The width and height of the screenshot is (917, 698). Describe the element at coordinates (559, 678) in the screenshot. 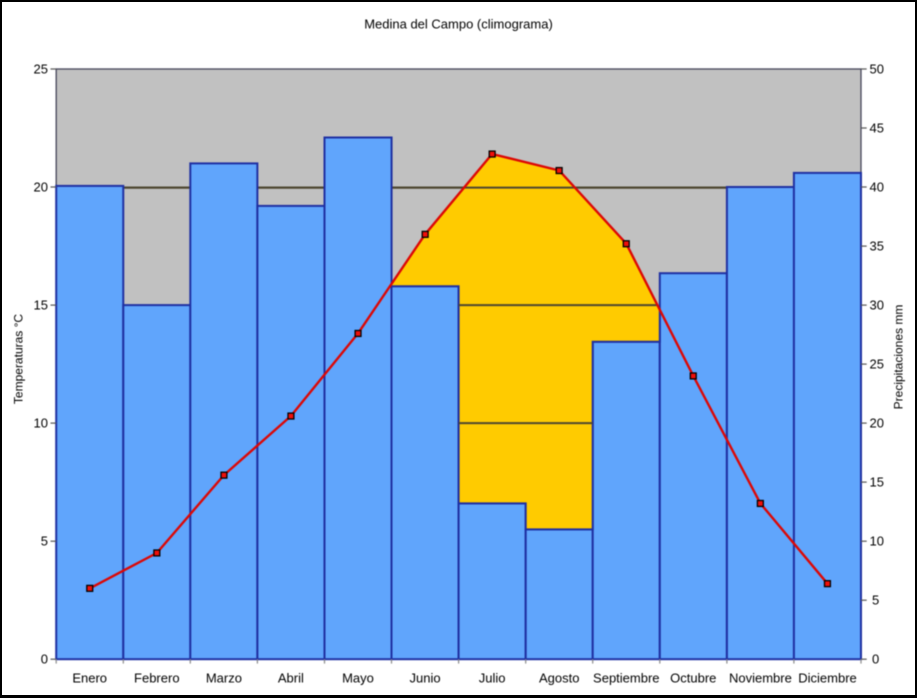

I see `svg-text: Agosto` at that location.